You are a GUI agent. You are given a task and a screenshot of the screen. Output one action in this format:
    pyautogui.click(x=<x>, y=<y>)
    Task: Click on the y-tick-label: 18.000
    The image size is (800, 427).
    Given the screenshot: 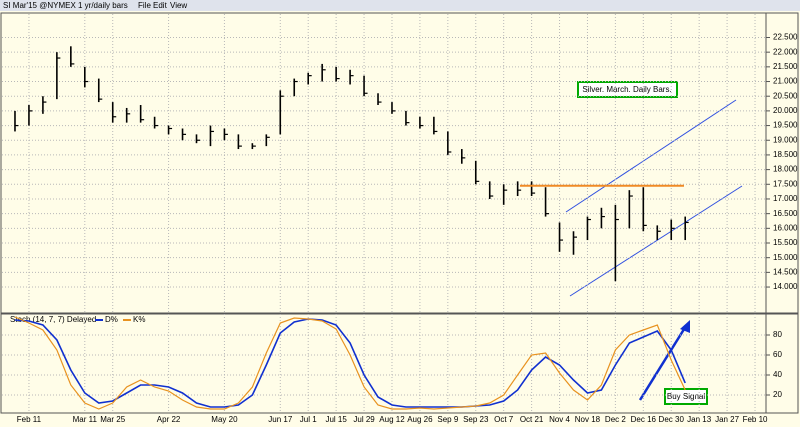 What is the action you would take?
    pyautogui.click(x=785, y=169)
    